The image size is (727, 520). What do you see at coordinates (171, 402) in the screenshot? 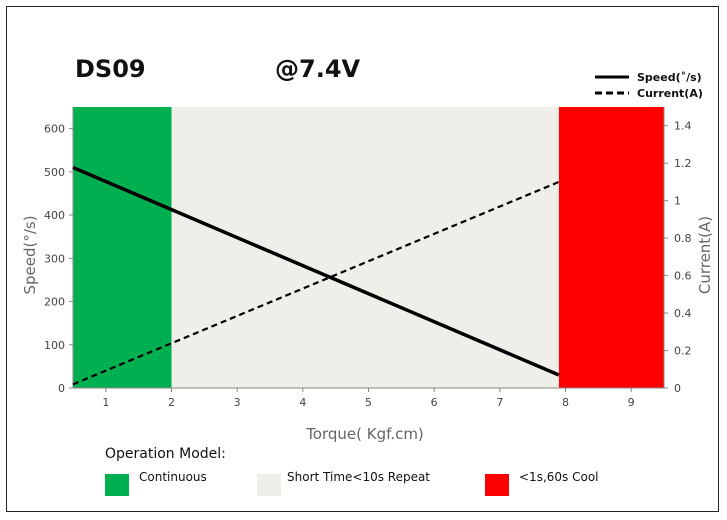
I see `x-tick-label: 2` at bounding box center [171, 402].